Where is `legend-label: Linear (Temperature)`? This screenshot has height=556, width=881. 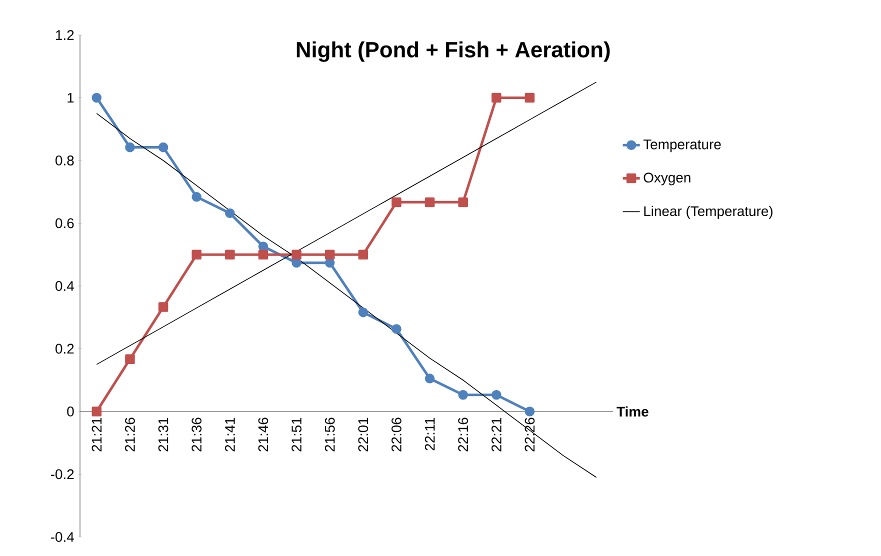 legend-label: Linear (Temperature) is located at coordinates (708, 212).